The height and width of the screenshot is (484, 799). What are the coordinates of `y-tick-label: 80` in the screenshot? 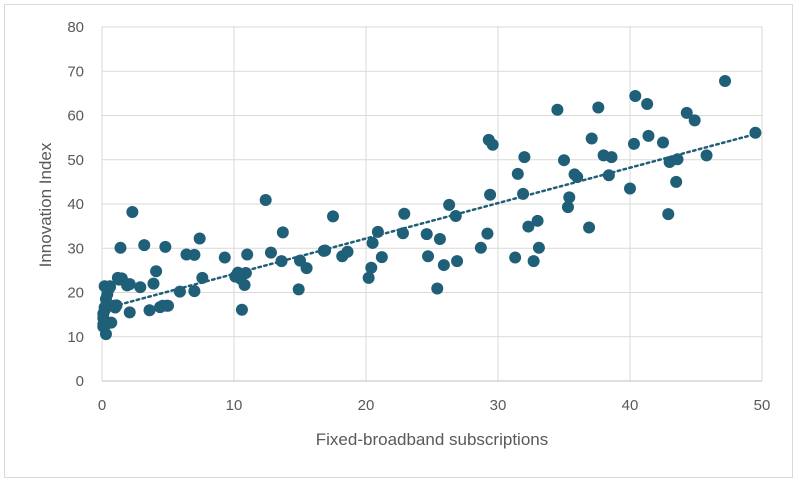 It's located at (75, 27).